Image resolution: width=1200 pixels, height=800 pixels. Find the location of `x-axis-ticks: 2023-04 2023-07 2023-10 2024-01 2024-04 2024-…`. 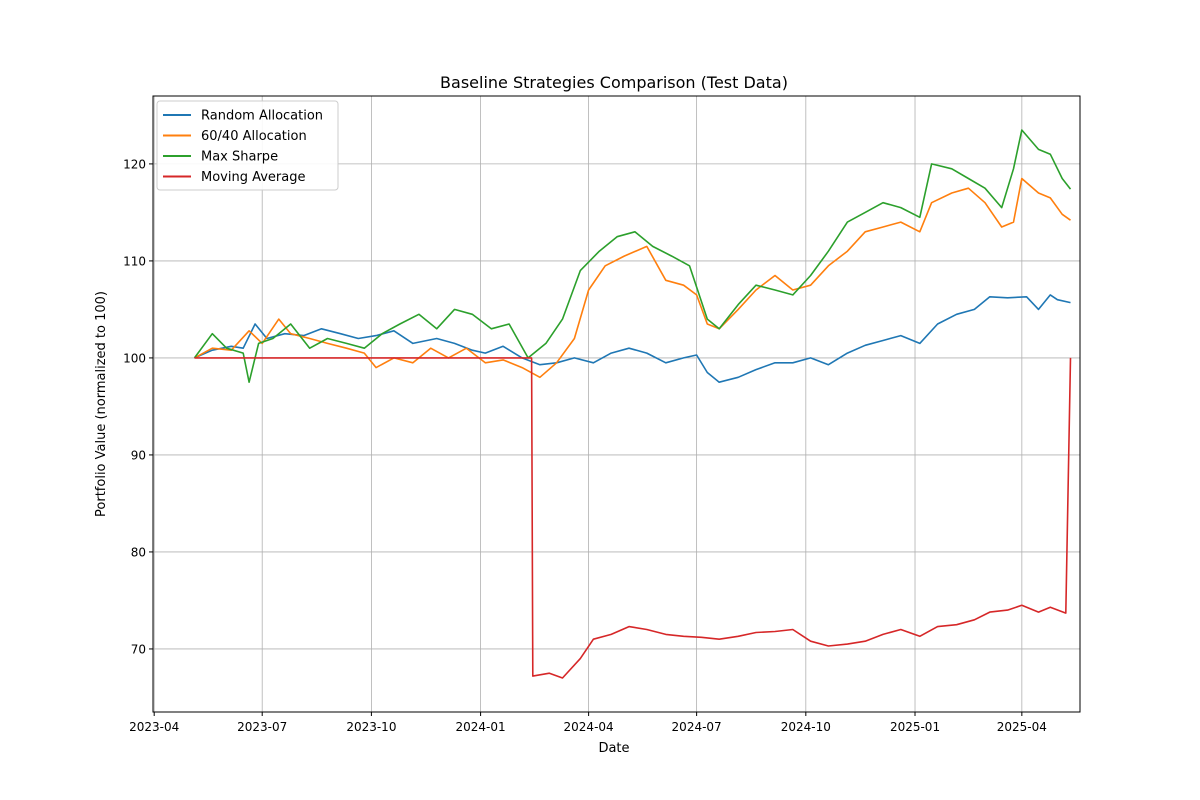

x-axis-ticks: 2023-04 2023-07 2023-10 2024-01 2024-04 2024-… is located at coordinates (588, 723).